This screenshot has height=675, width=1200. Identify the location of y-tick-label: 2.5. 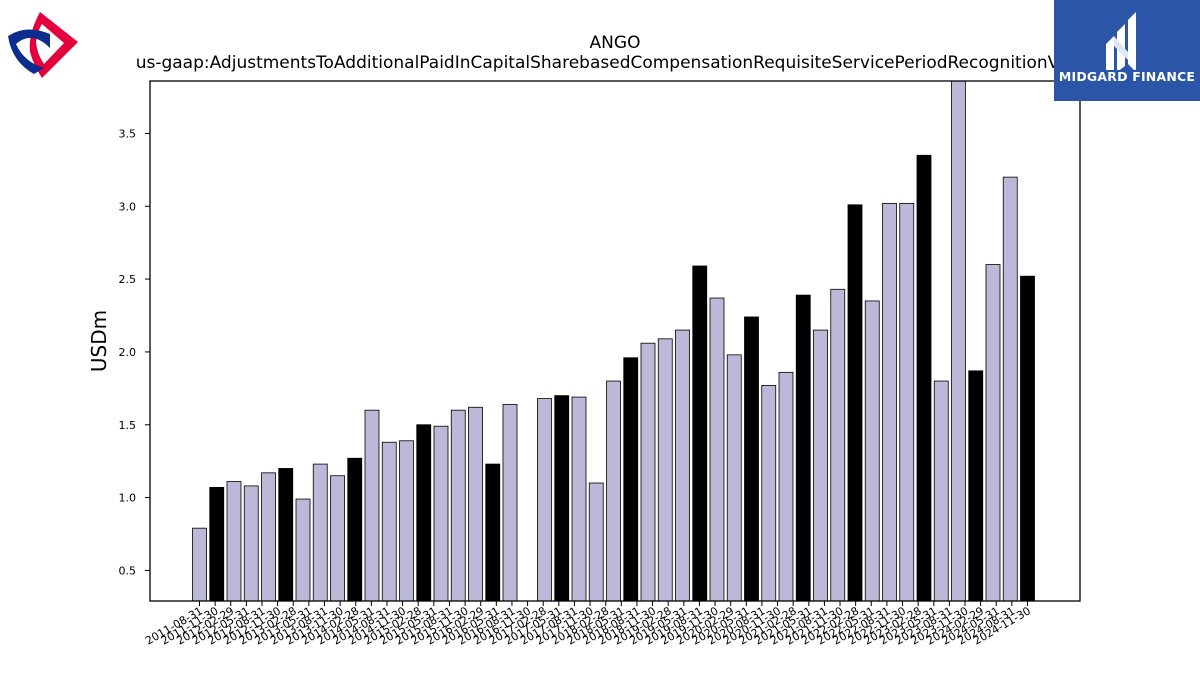
(128, 279).